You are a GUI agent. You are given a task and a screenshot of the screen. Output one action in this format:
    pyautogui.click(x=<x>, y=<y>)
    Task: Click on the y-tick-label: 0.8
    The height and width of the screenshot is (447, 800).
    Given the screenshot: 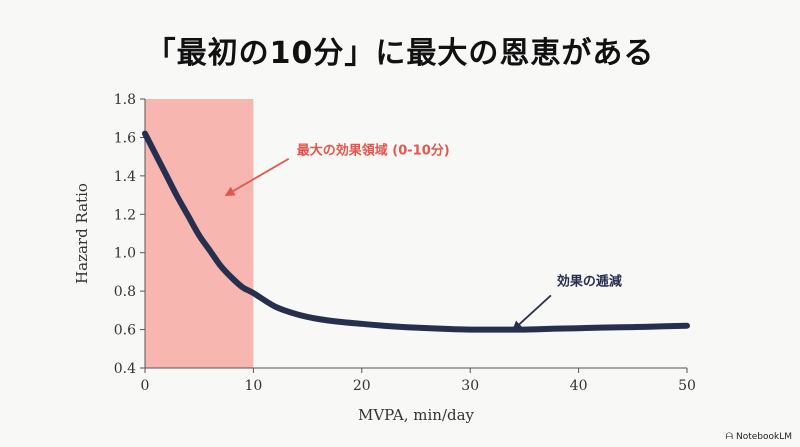 What is the action you would take?
    pyautogui.click(x=125, y=292)
    